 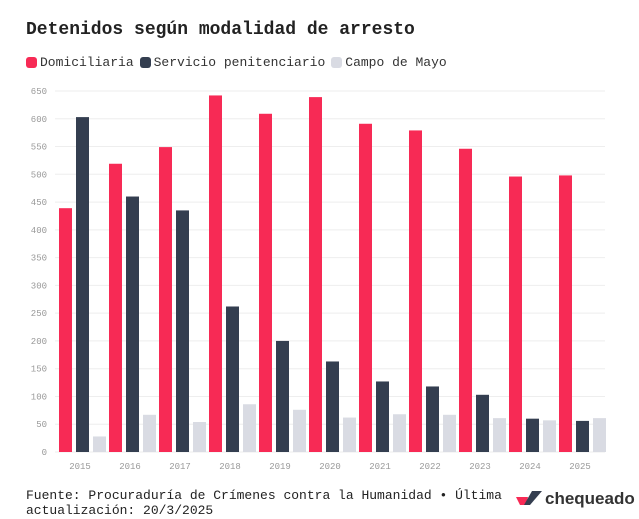 What do you see at coordinates (39, 397) in the screenshot?
I see `y-tick-label: 100` at bounding box center [39, 397].